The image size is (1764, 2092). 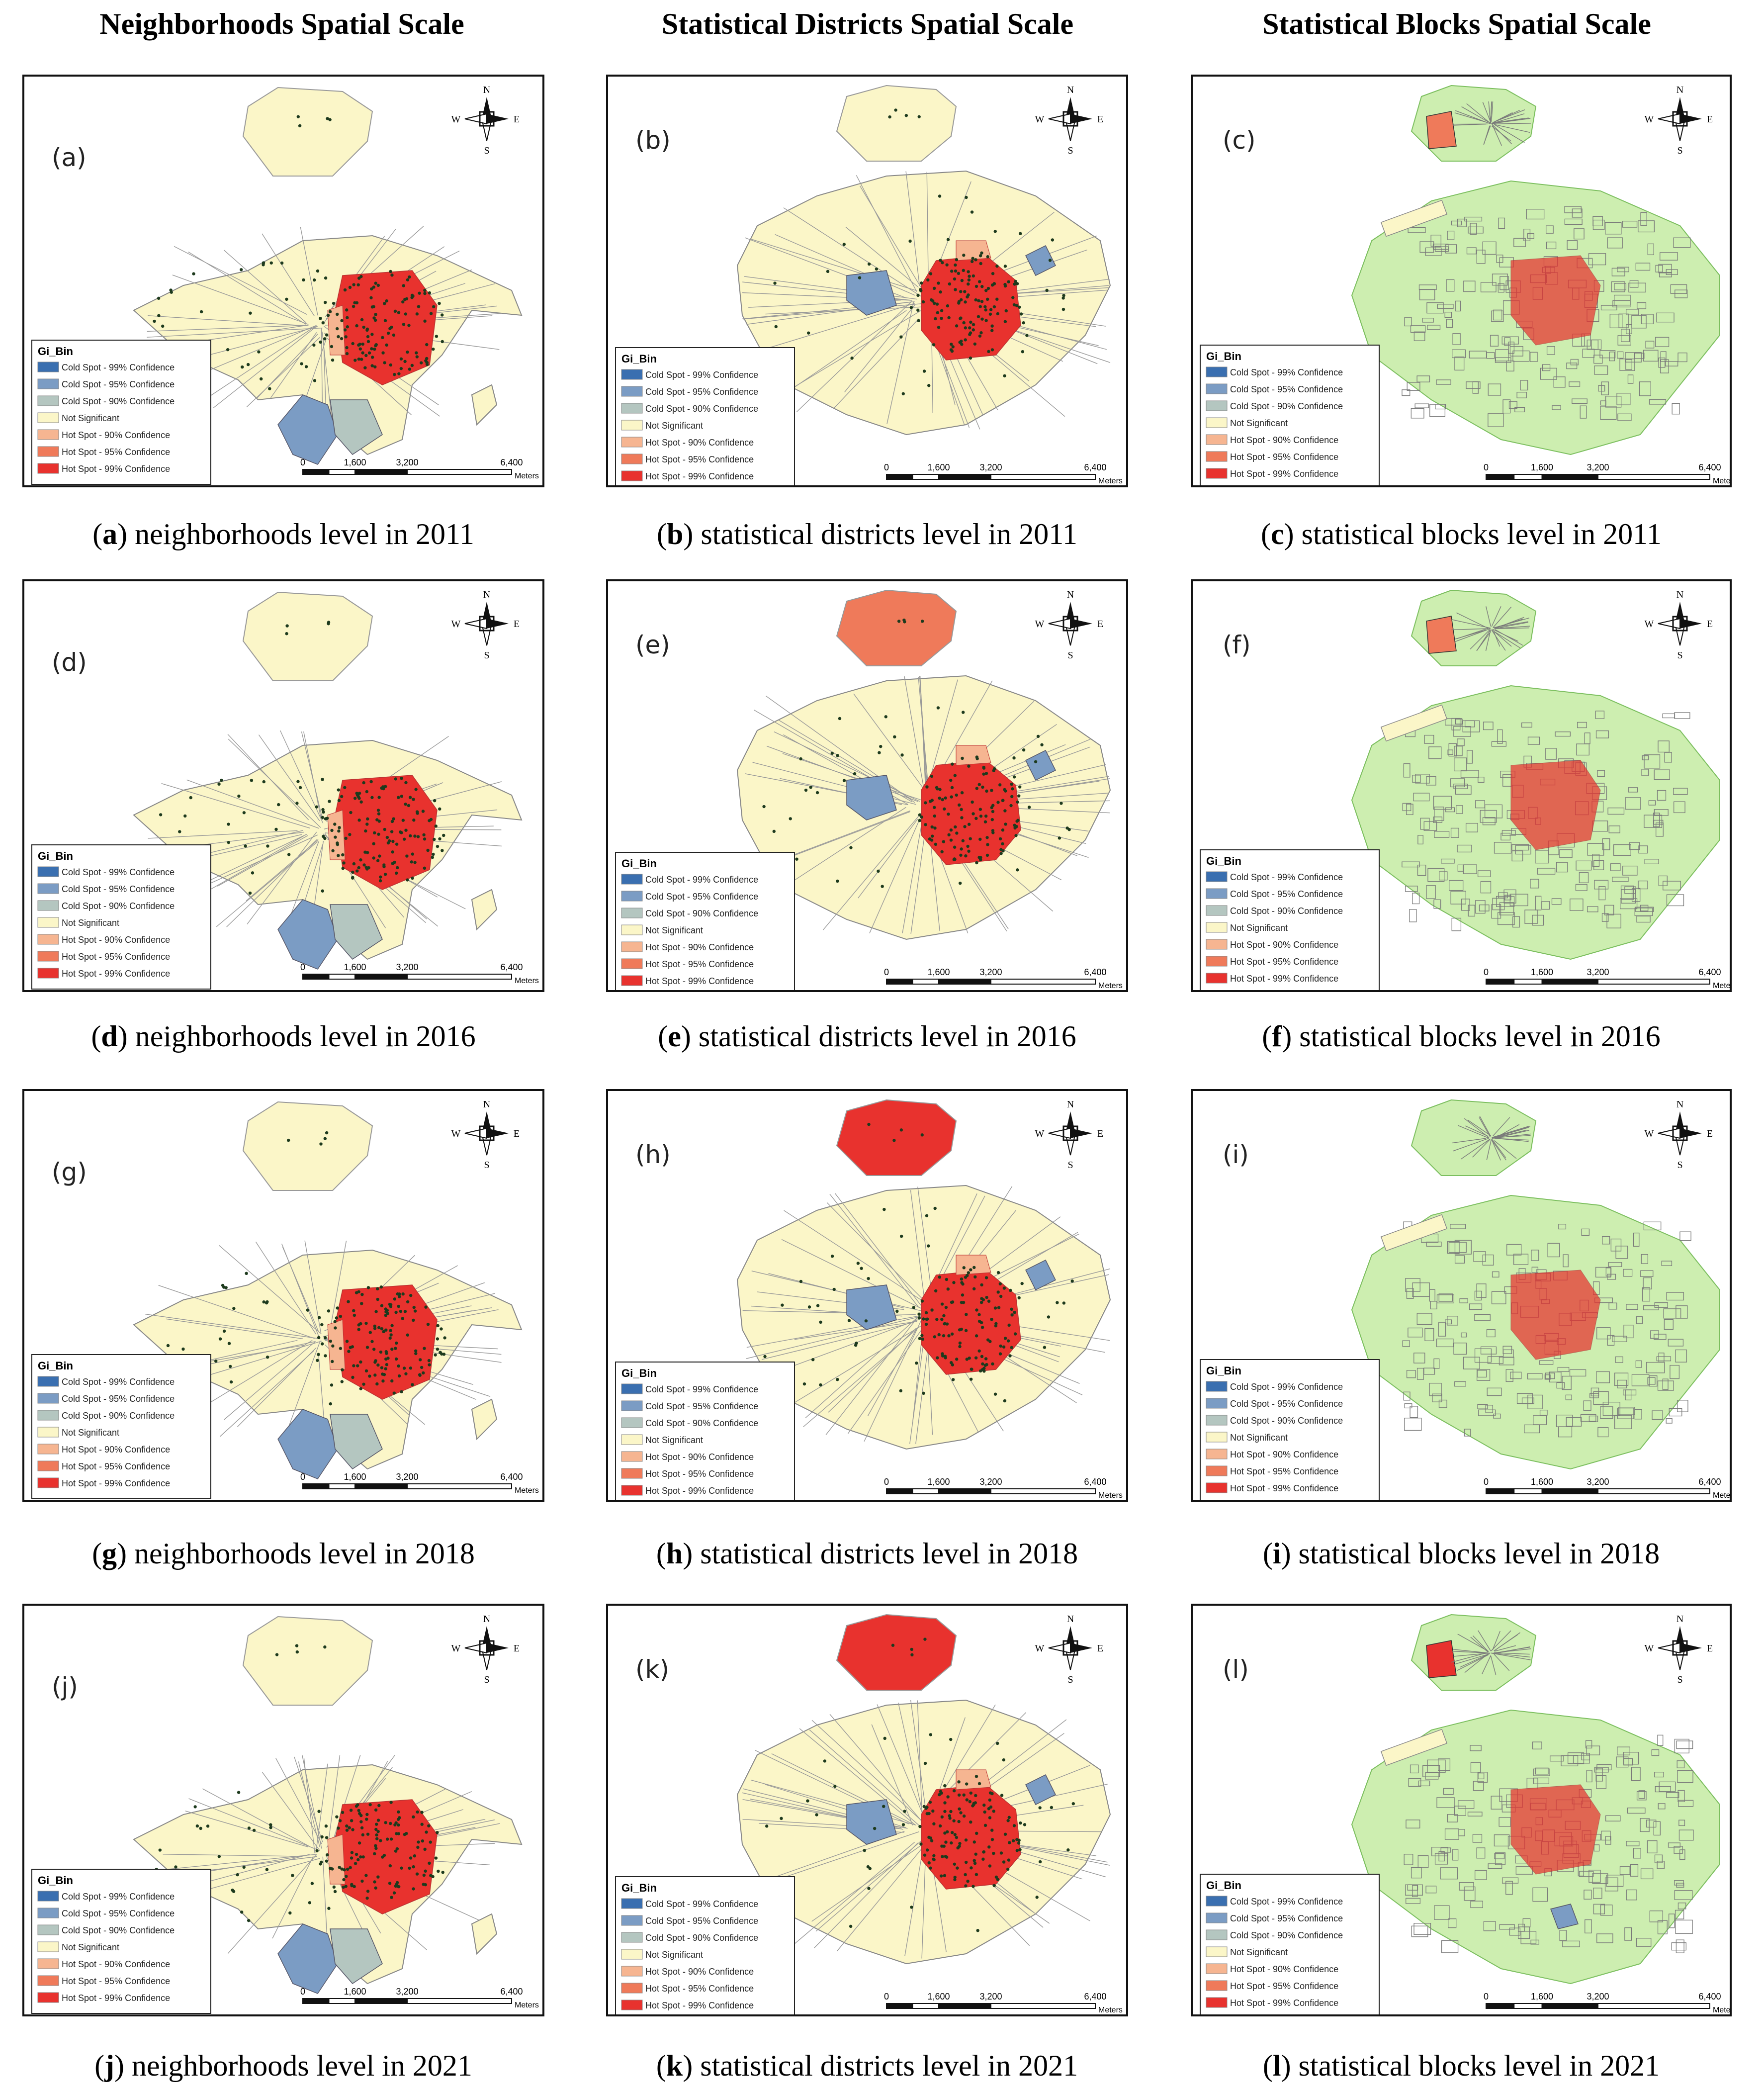 I want to click on scale-tick-label: 0, so click(x=302, y=462).